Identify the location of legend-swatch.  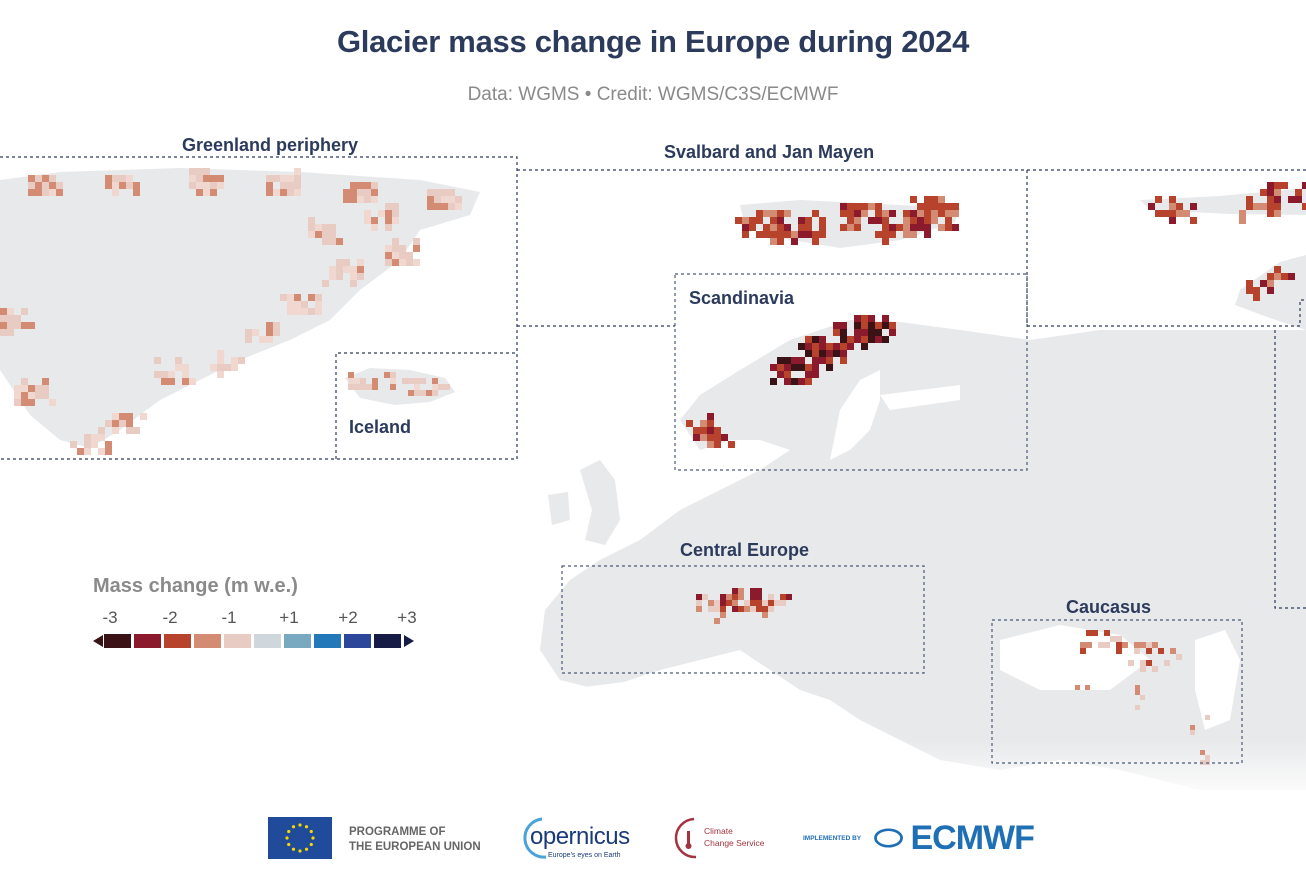
(177, 641).